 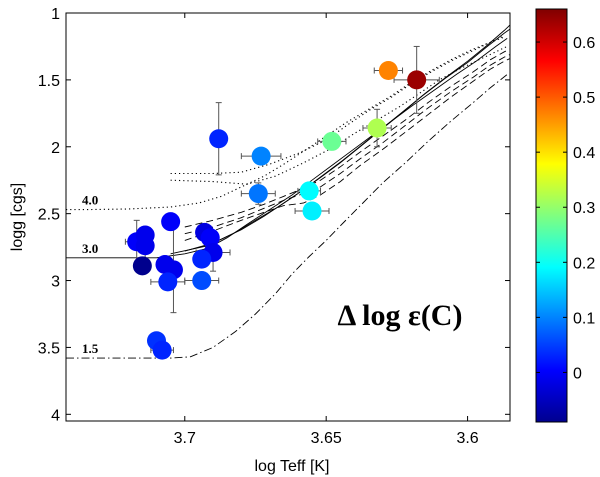 What do you see at coordinates (584, 208) in the screenshot?
I see `colorbar-tick-label: 0.3` at bounding box center [584, 208].